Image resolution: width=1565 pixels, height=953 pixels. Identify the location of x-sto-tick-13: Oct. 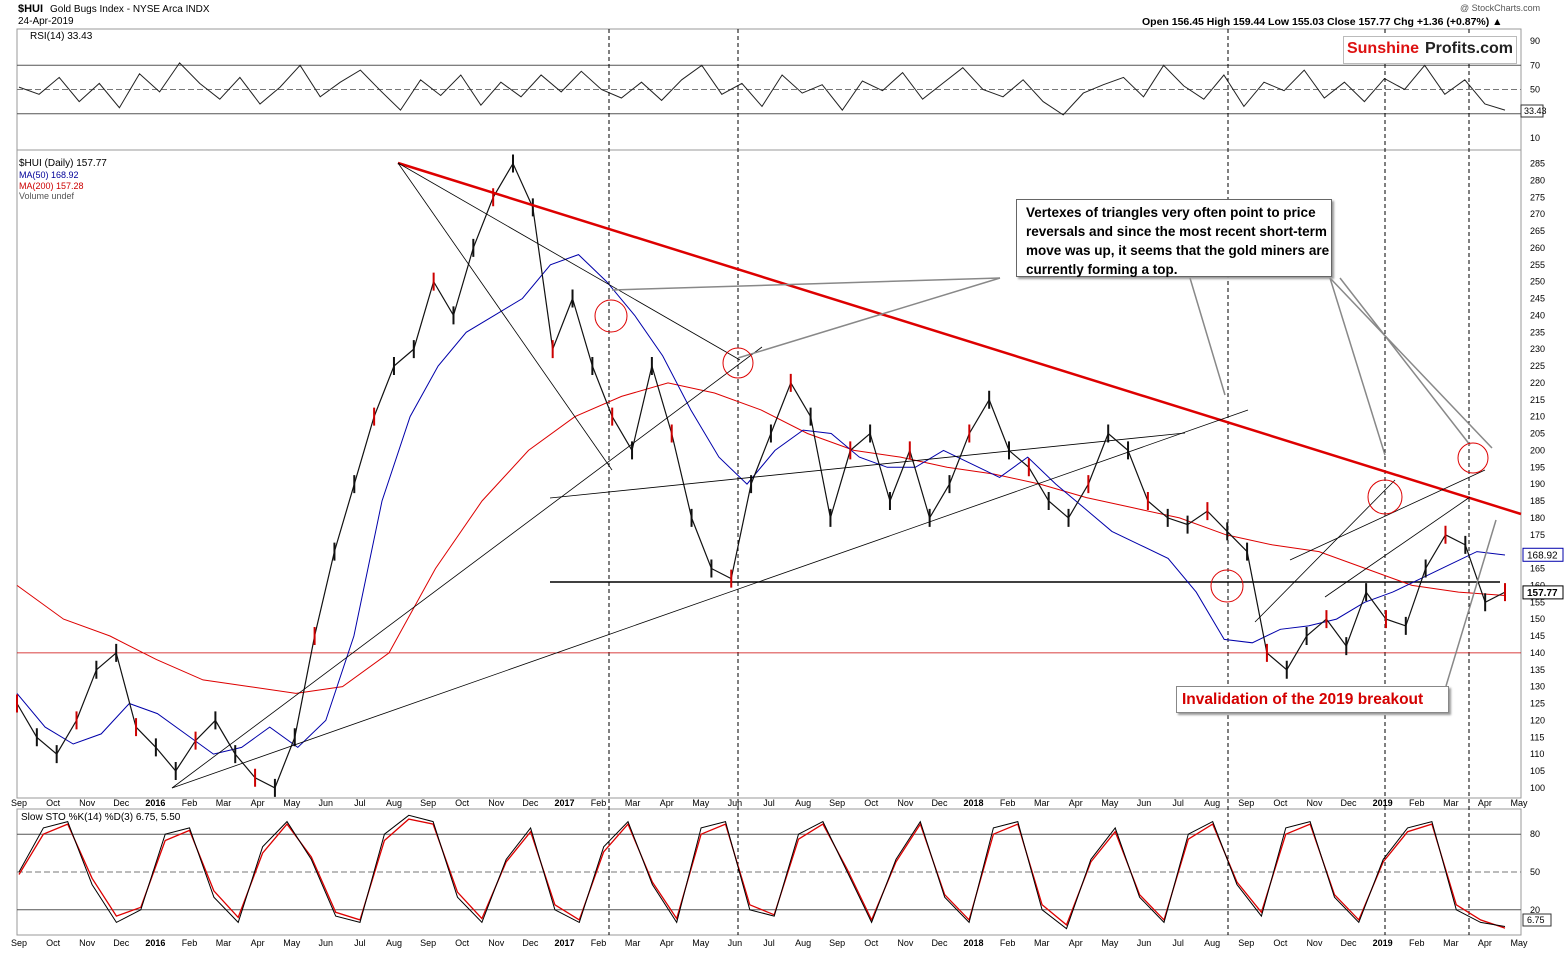
(462, 943).